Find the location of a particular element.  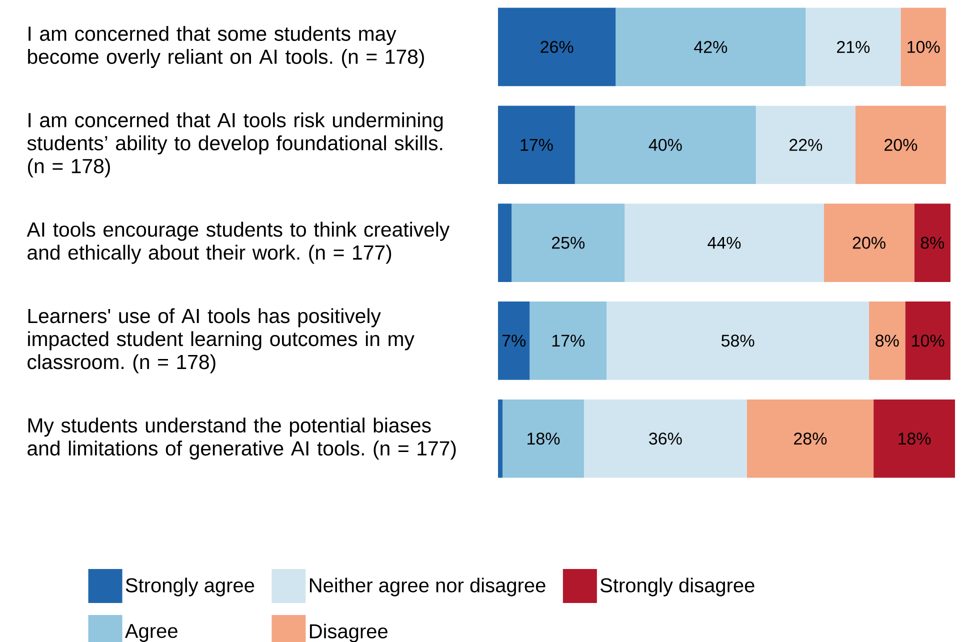

data-label: 21% is located at coordinates (853, 46).